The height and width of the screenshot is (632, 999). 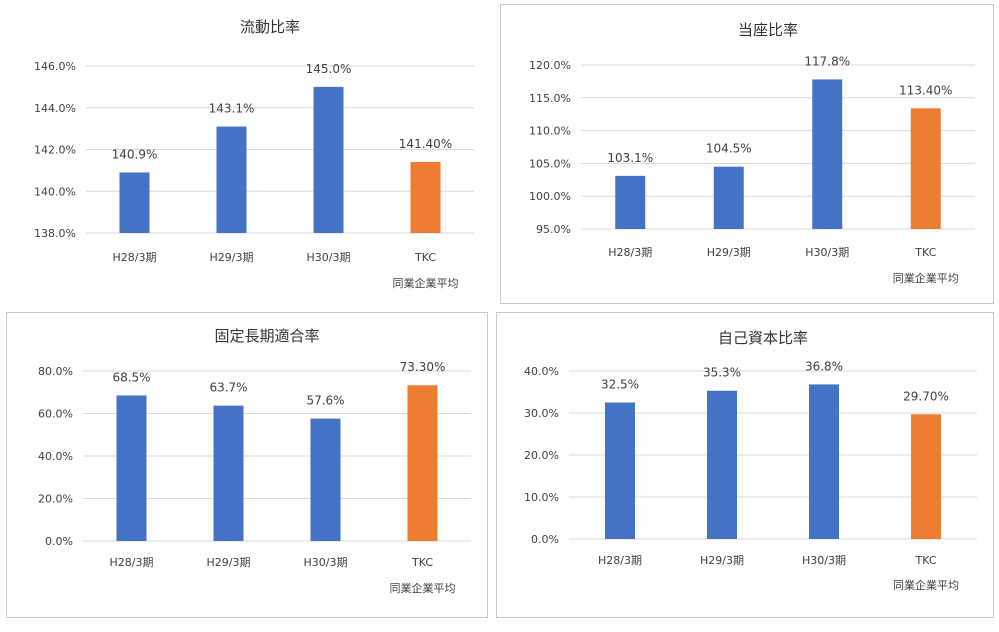 What do you see at coordinates (266, 336) in the screenshot?
I see `chart-title: 固定長期適合率` at bounding box center [266, 336].